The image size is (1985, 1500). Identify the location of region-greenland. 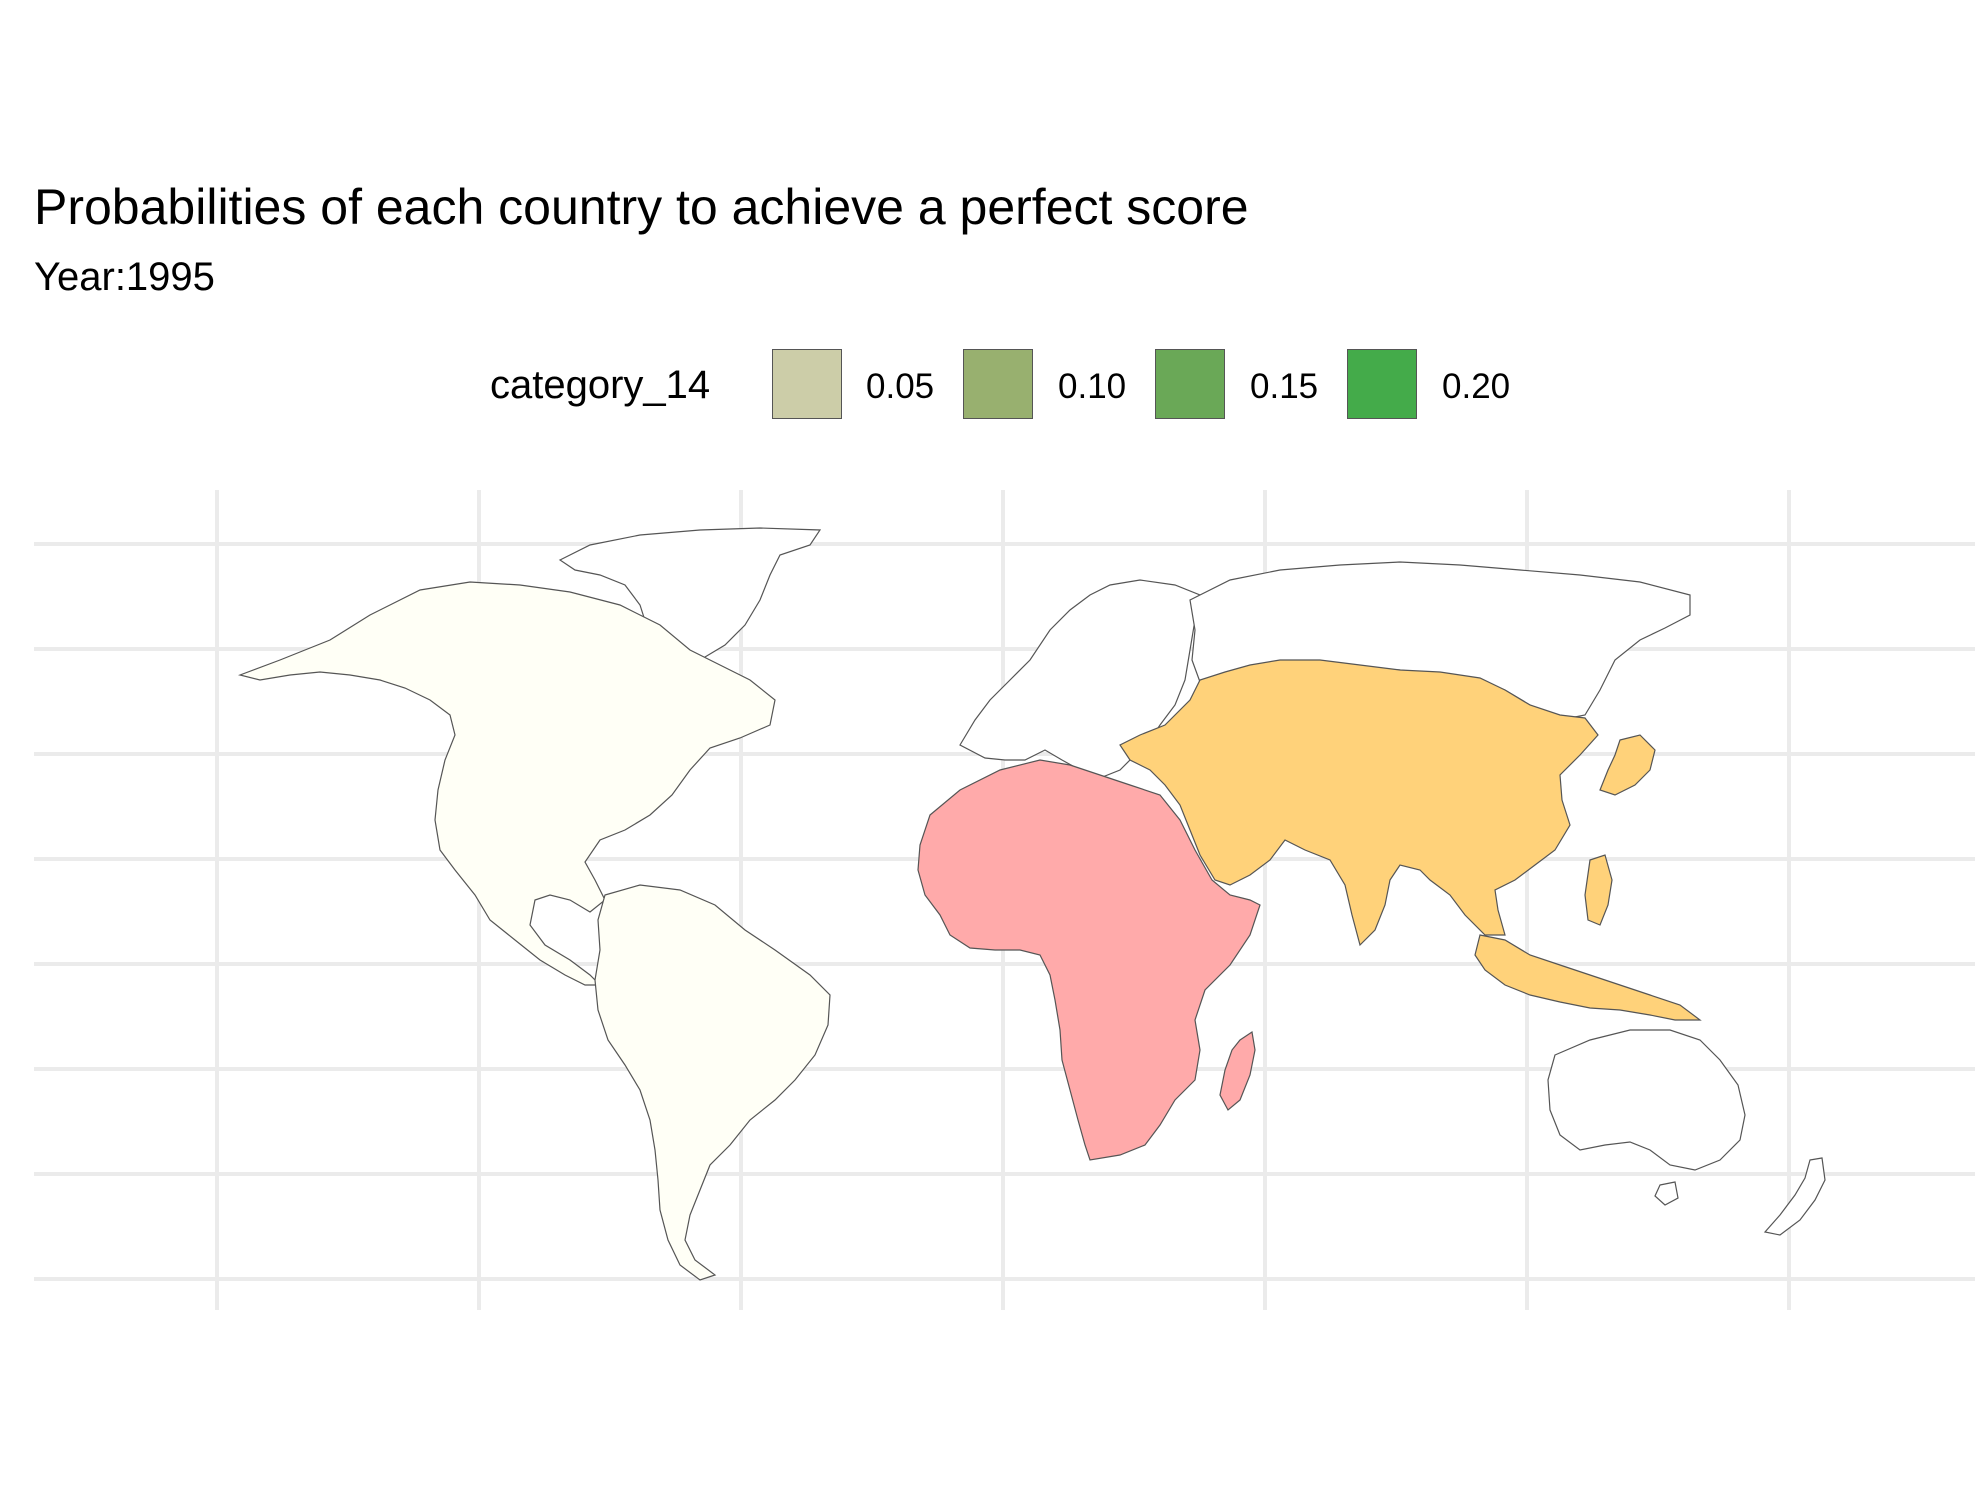
(690, 598).